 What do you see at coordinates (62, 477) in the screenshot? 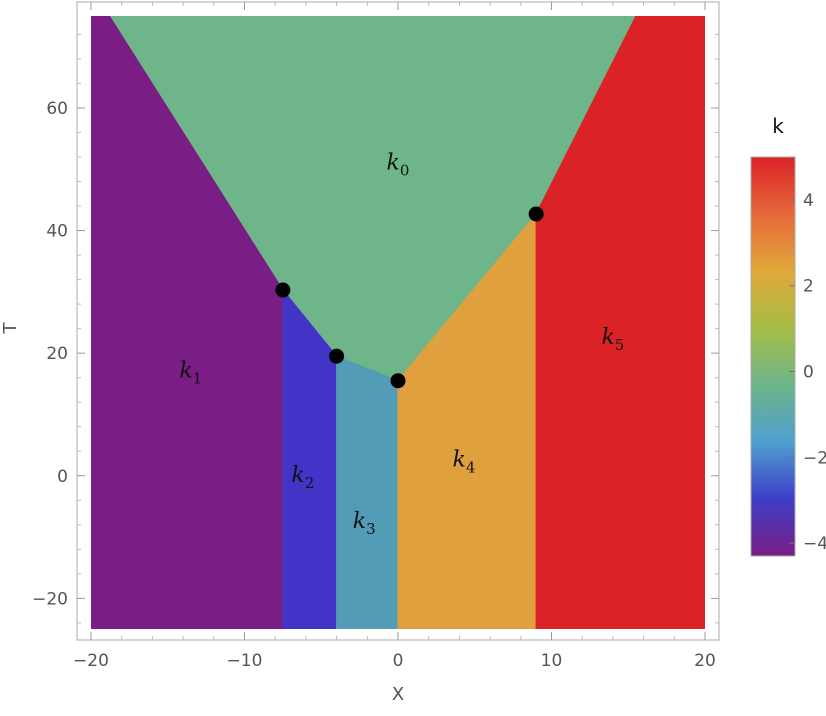
I see `y-tick-label: 0` at bounding box center [62, 477].